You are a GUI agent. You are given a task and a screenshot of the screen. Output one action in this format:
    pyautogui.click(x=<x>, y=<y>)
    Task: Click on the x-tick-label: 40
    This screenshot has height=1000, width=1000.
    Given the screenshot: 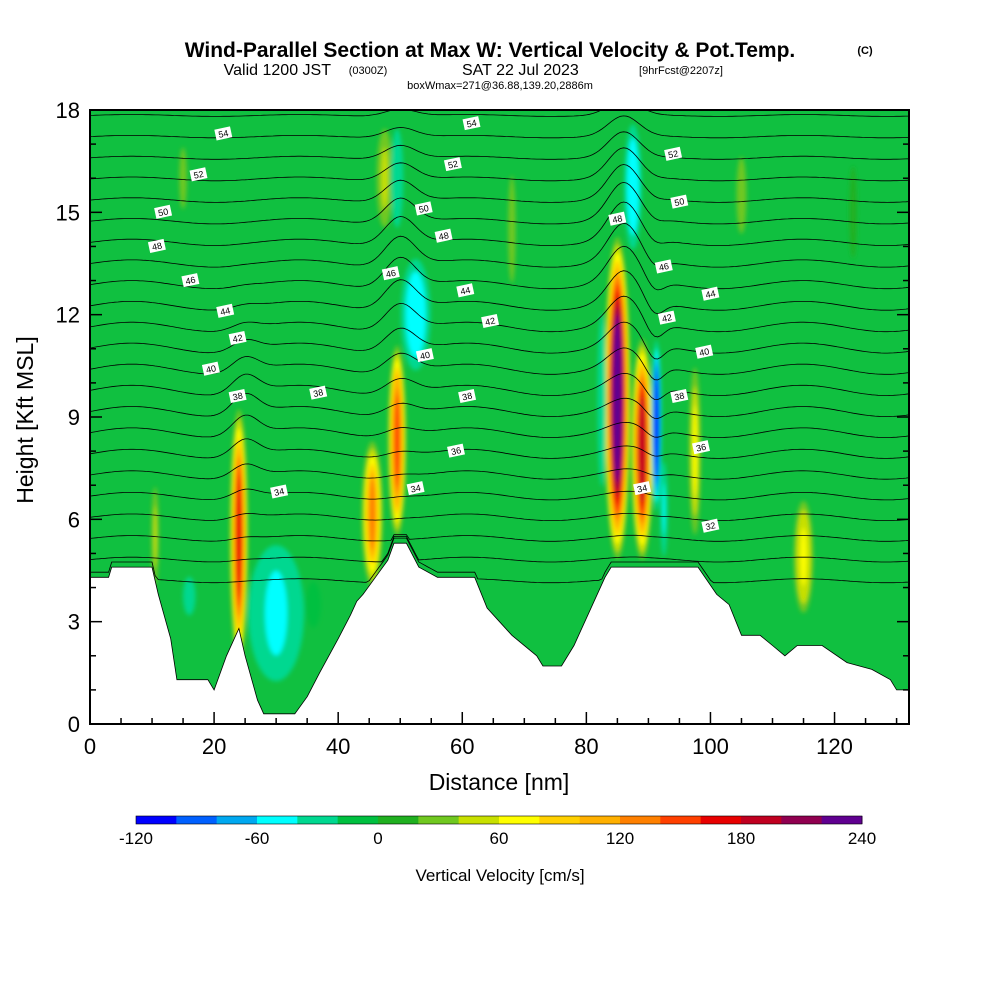 What is the action you would take?
    pyautogui.click(x=338, y=746)
    